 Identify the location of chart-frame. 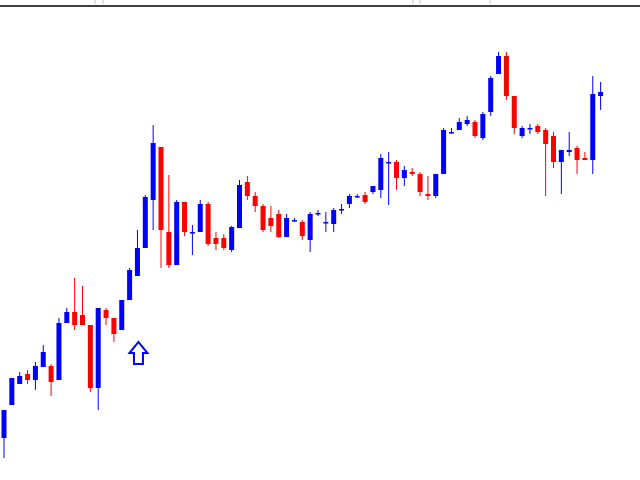
(320, 3).